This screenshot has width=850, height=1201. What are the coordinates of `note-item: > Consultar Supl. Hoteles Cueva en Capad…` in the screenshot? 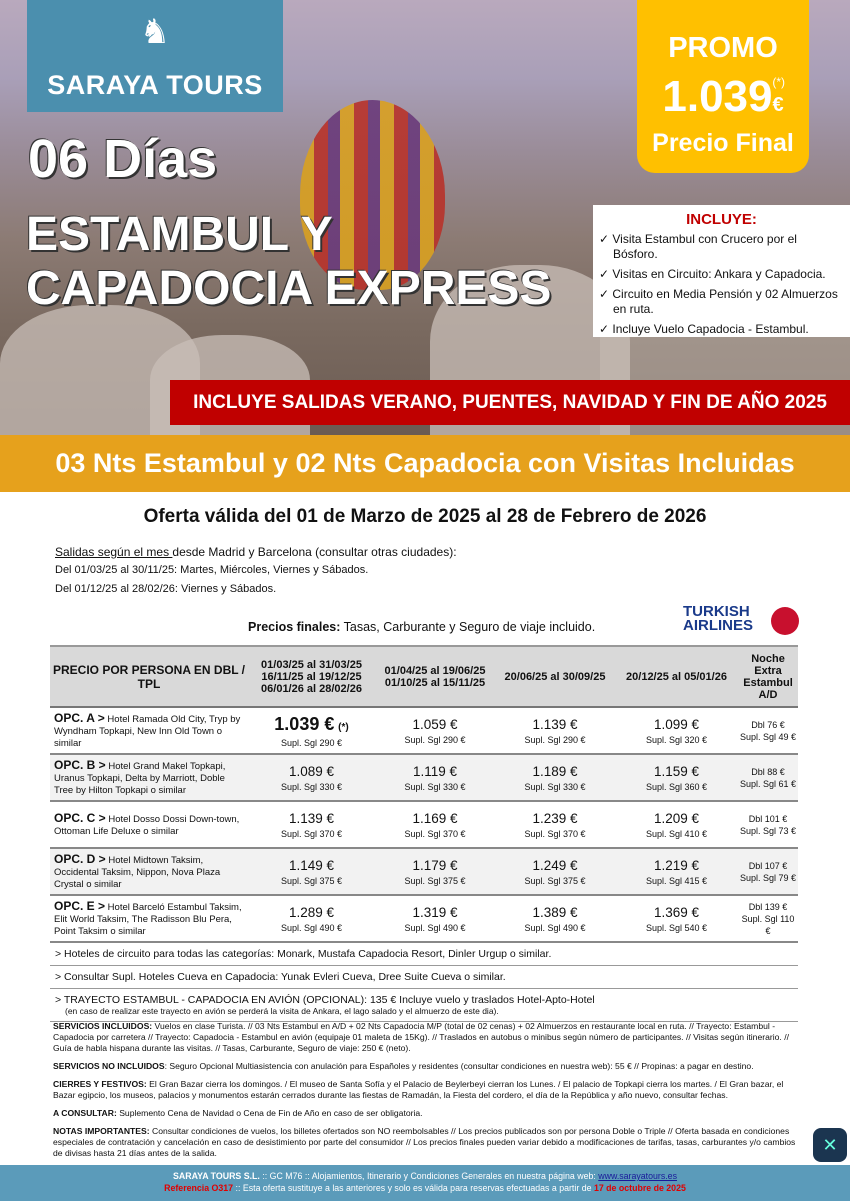 It's located at (424, 977).